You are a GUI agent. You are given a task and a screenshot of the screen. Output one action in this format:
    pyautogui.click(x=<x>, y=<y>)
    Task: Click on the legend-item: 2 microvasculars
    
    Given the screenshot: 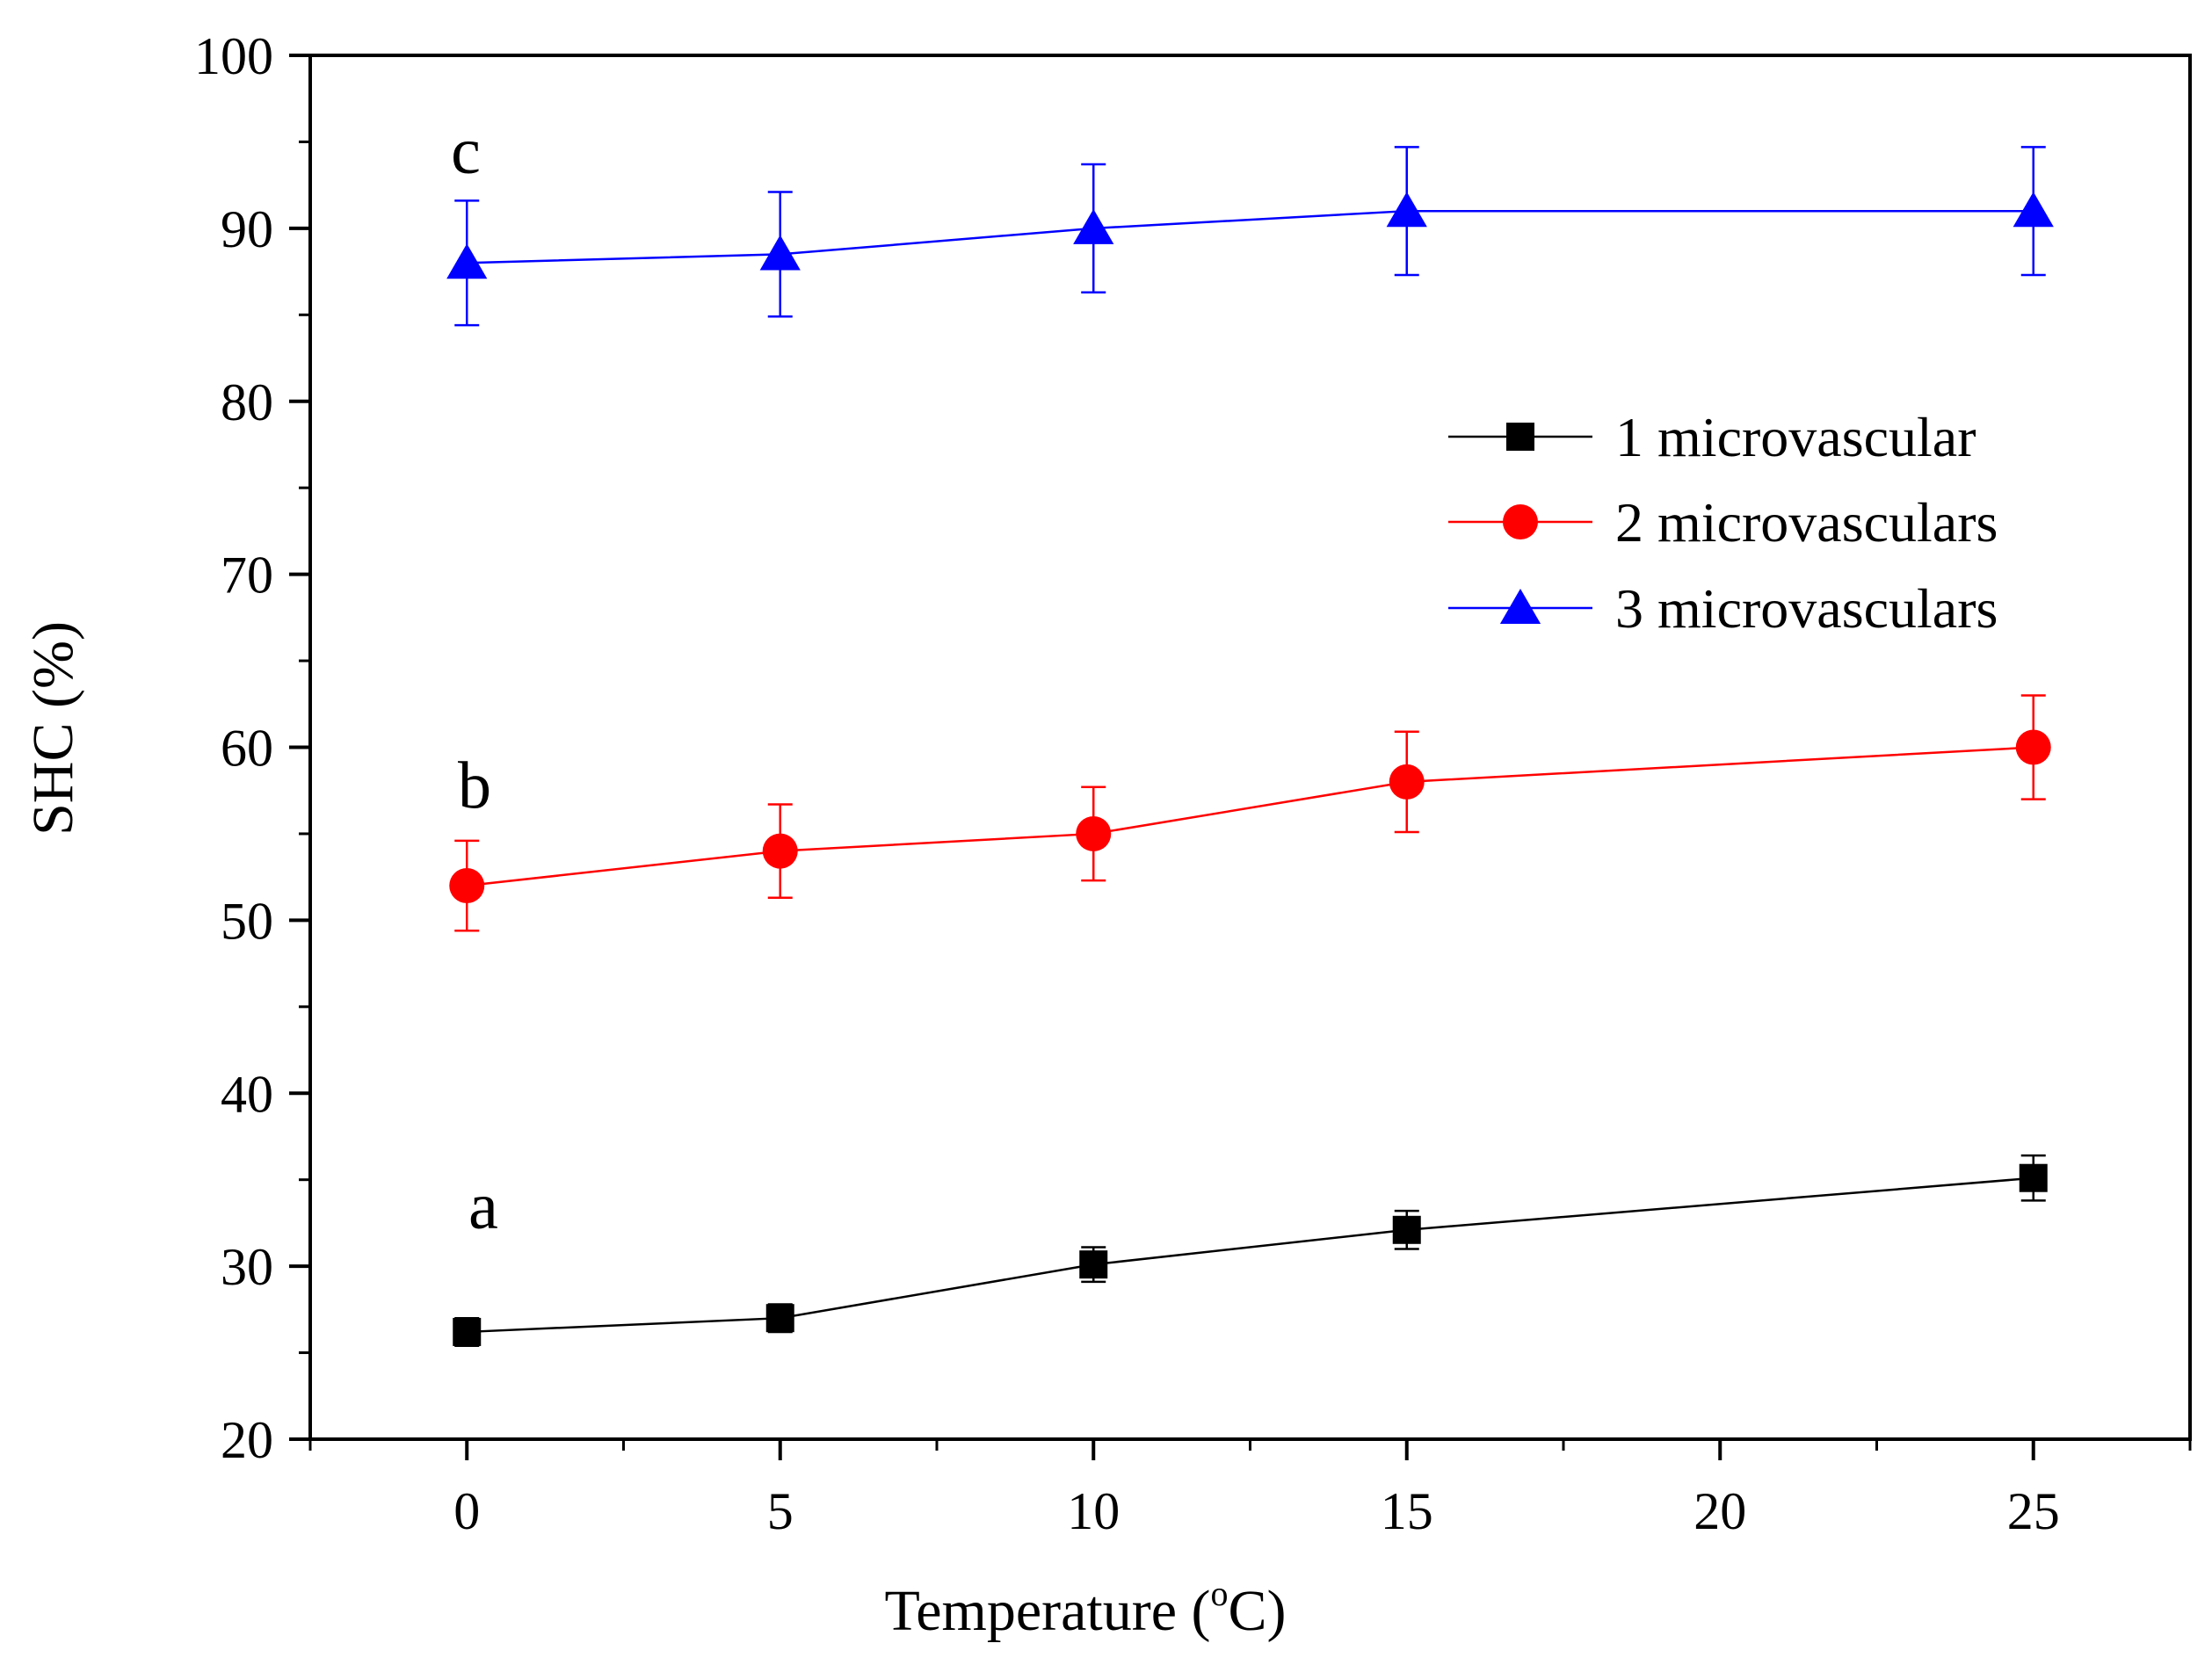 What is the action you would take?
    pyautogui.click(x=1723, y=522)
    